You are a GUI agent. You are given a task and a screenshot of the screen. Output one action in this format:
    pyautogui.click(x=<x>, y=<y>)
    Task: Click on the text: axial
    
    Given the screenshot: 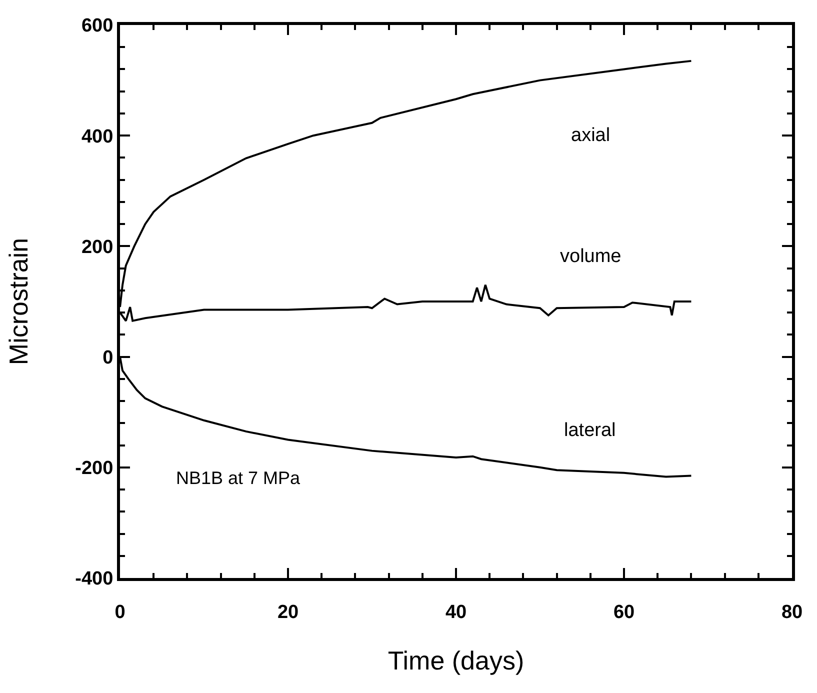 What is the action you would take?
    pyautogui.click(x=590, y=135)
    